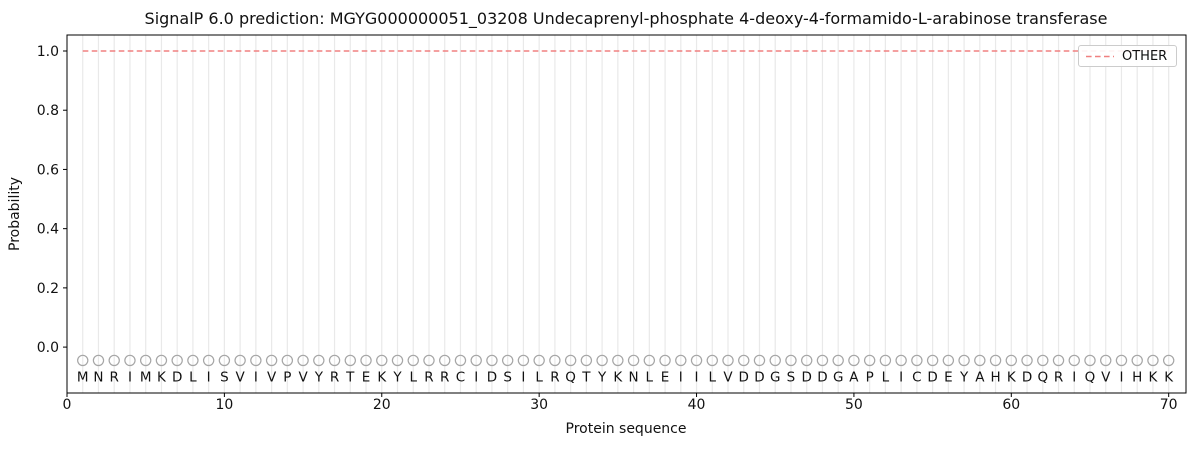  Describe the element at coordinates (1090, 378) in the screenshot. I see `residue-letter: Q` at that location.